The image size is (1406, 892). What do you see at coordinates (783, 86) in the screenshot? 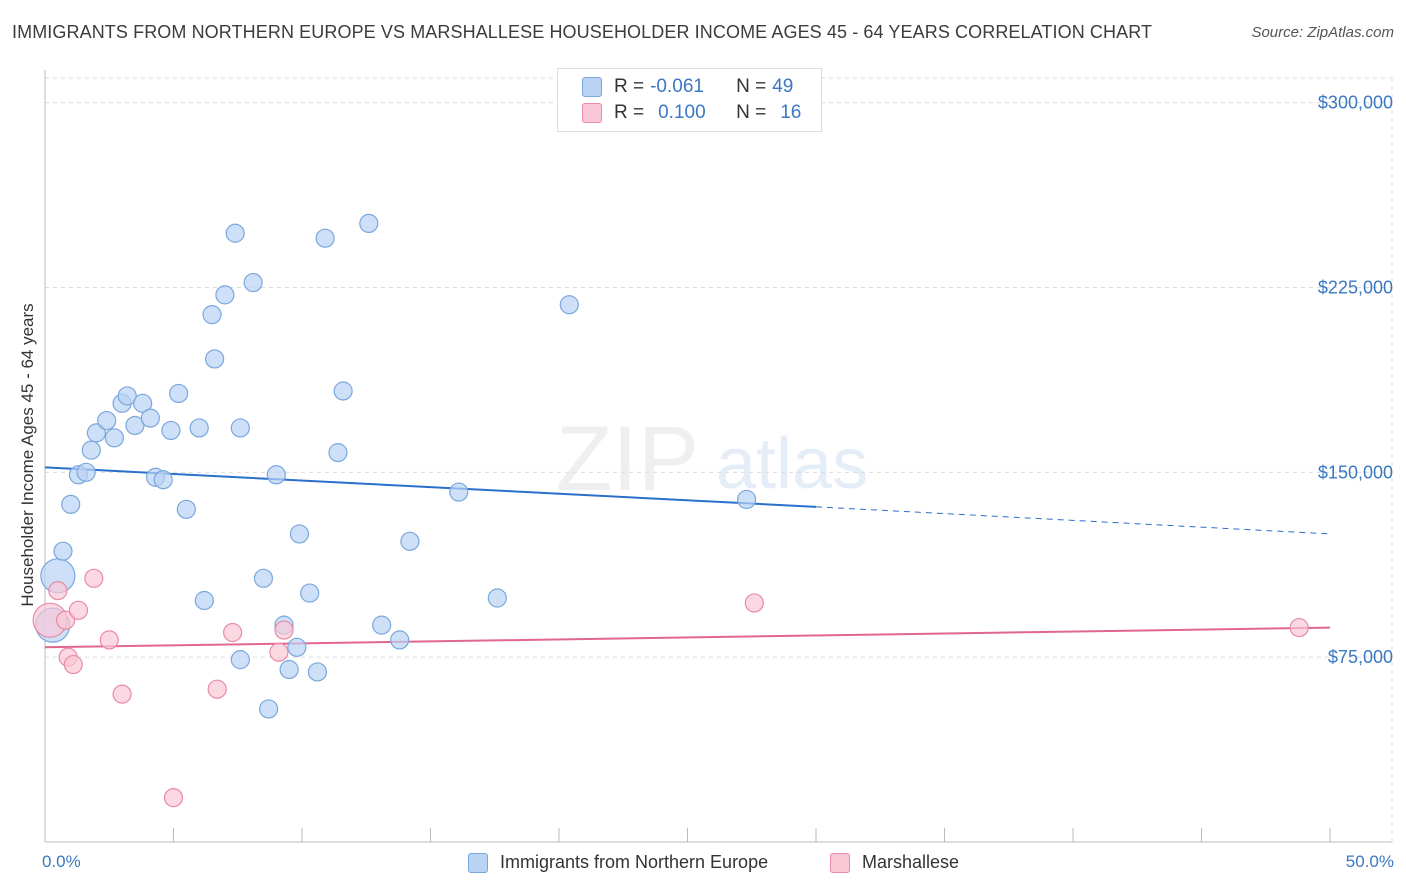
I see `legend-n-value: 49` at bounding box center [783, 86].